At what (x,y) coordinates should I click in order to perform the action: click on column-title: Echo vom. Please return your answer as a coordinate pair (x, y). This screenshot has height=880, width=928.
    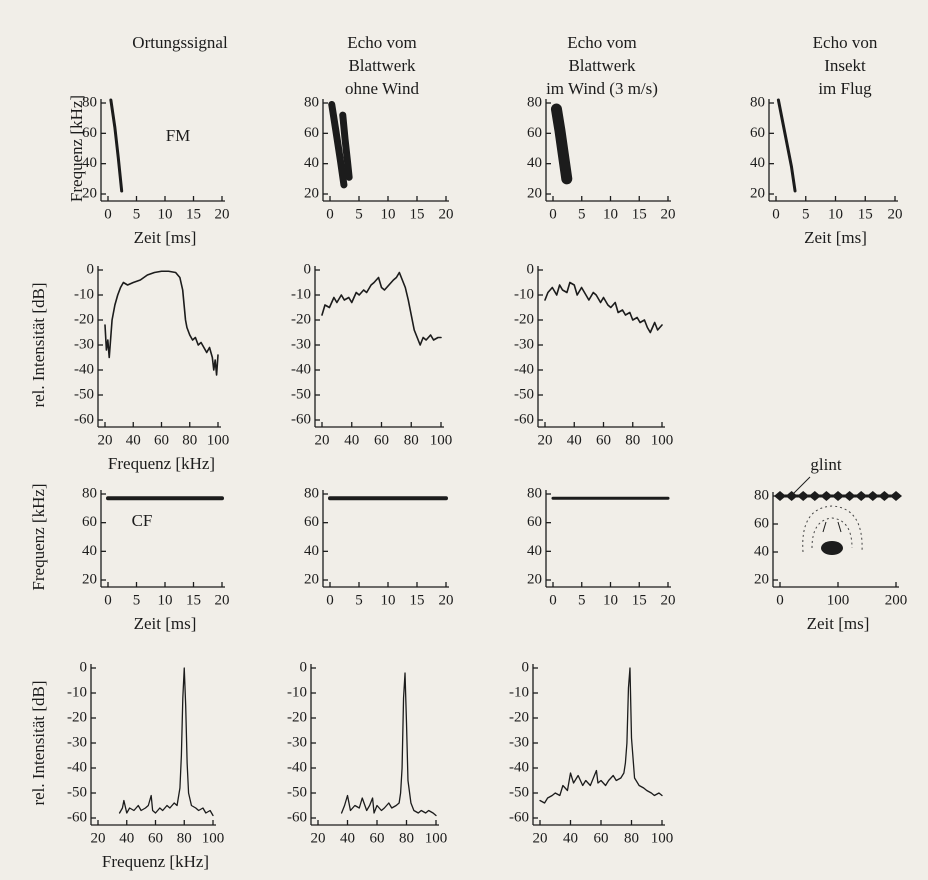
    Looking at the image, I should click on (601, 42).